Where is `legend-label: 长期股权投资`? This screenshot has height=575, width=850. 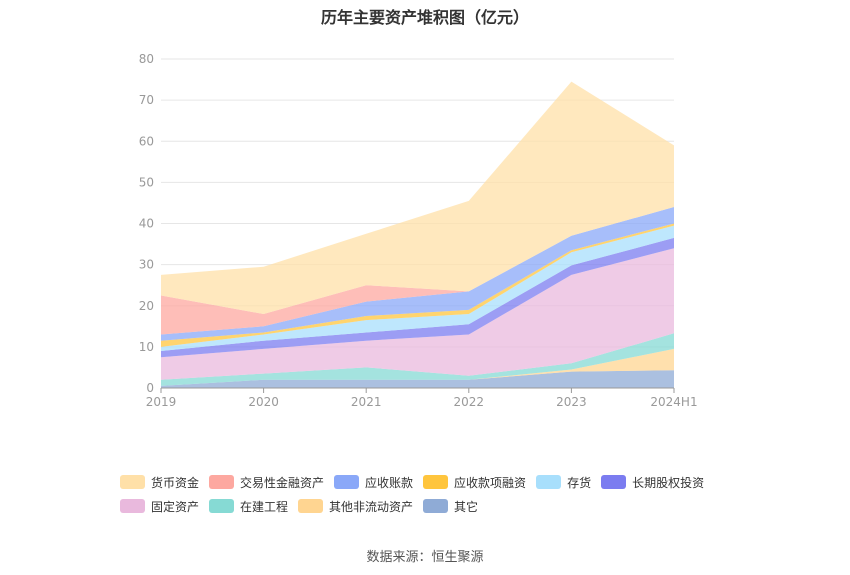
legend-label: 长期股权投资 is located at coordinates (668, 482).